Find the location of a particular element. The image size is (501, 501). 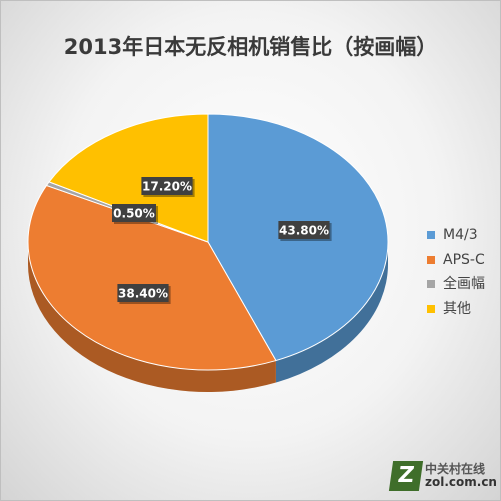

legend-label-other: 其他 is located at coordinates (457, 308).